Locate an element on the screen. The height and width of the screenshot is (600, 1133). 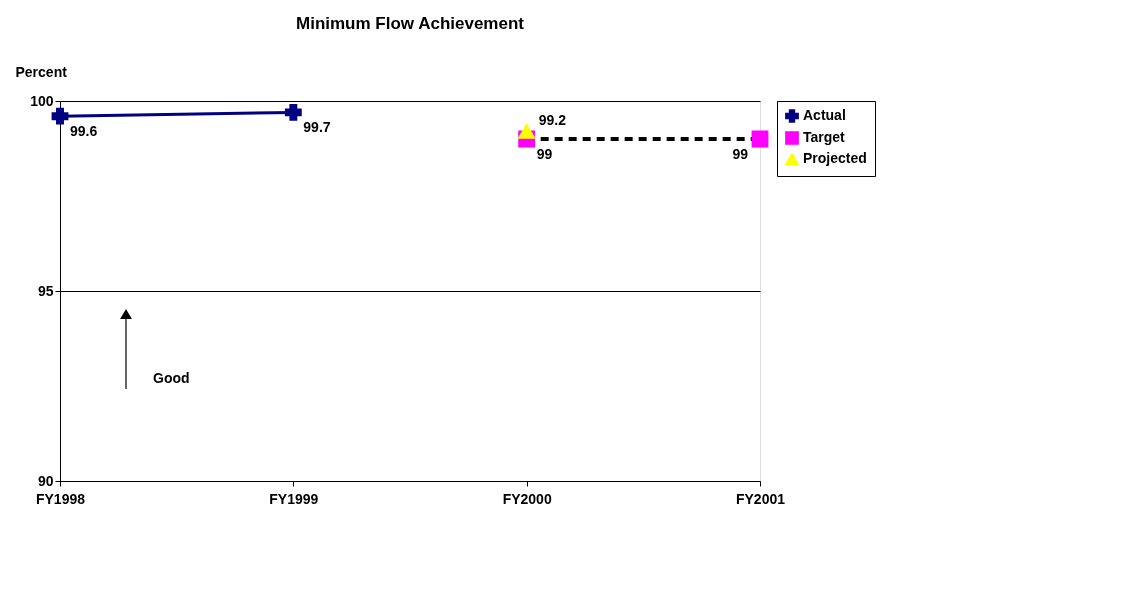
data-label: 99.2 is located at coordinates (552, 120).